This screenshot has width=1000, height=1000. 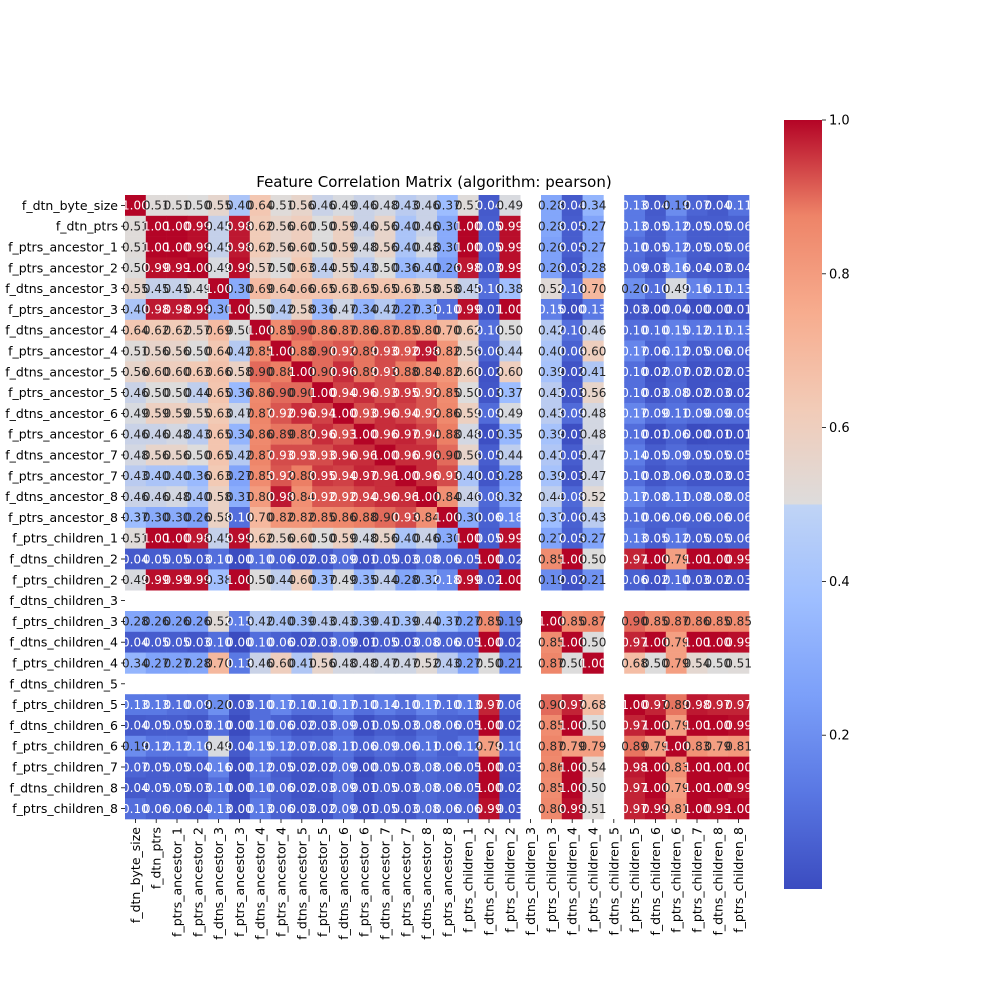 I want to click on heatmap-cell-value: 0.83, so click(x=676, y=767).